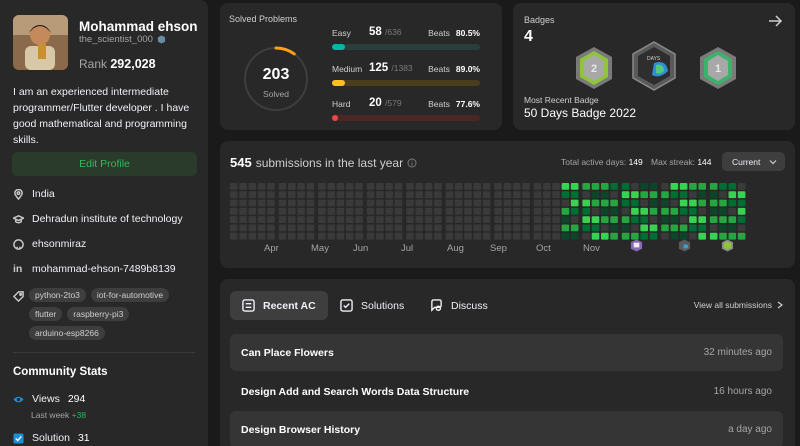 The height and width of the screenshot is (446, 800). I want to click on view-all-submissions-link: View all submissions, so click(738, 305).